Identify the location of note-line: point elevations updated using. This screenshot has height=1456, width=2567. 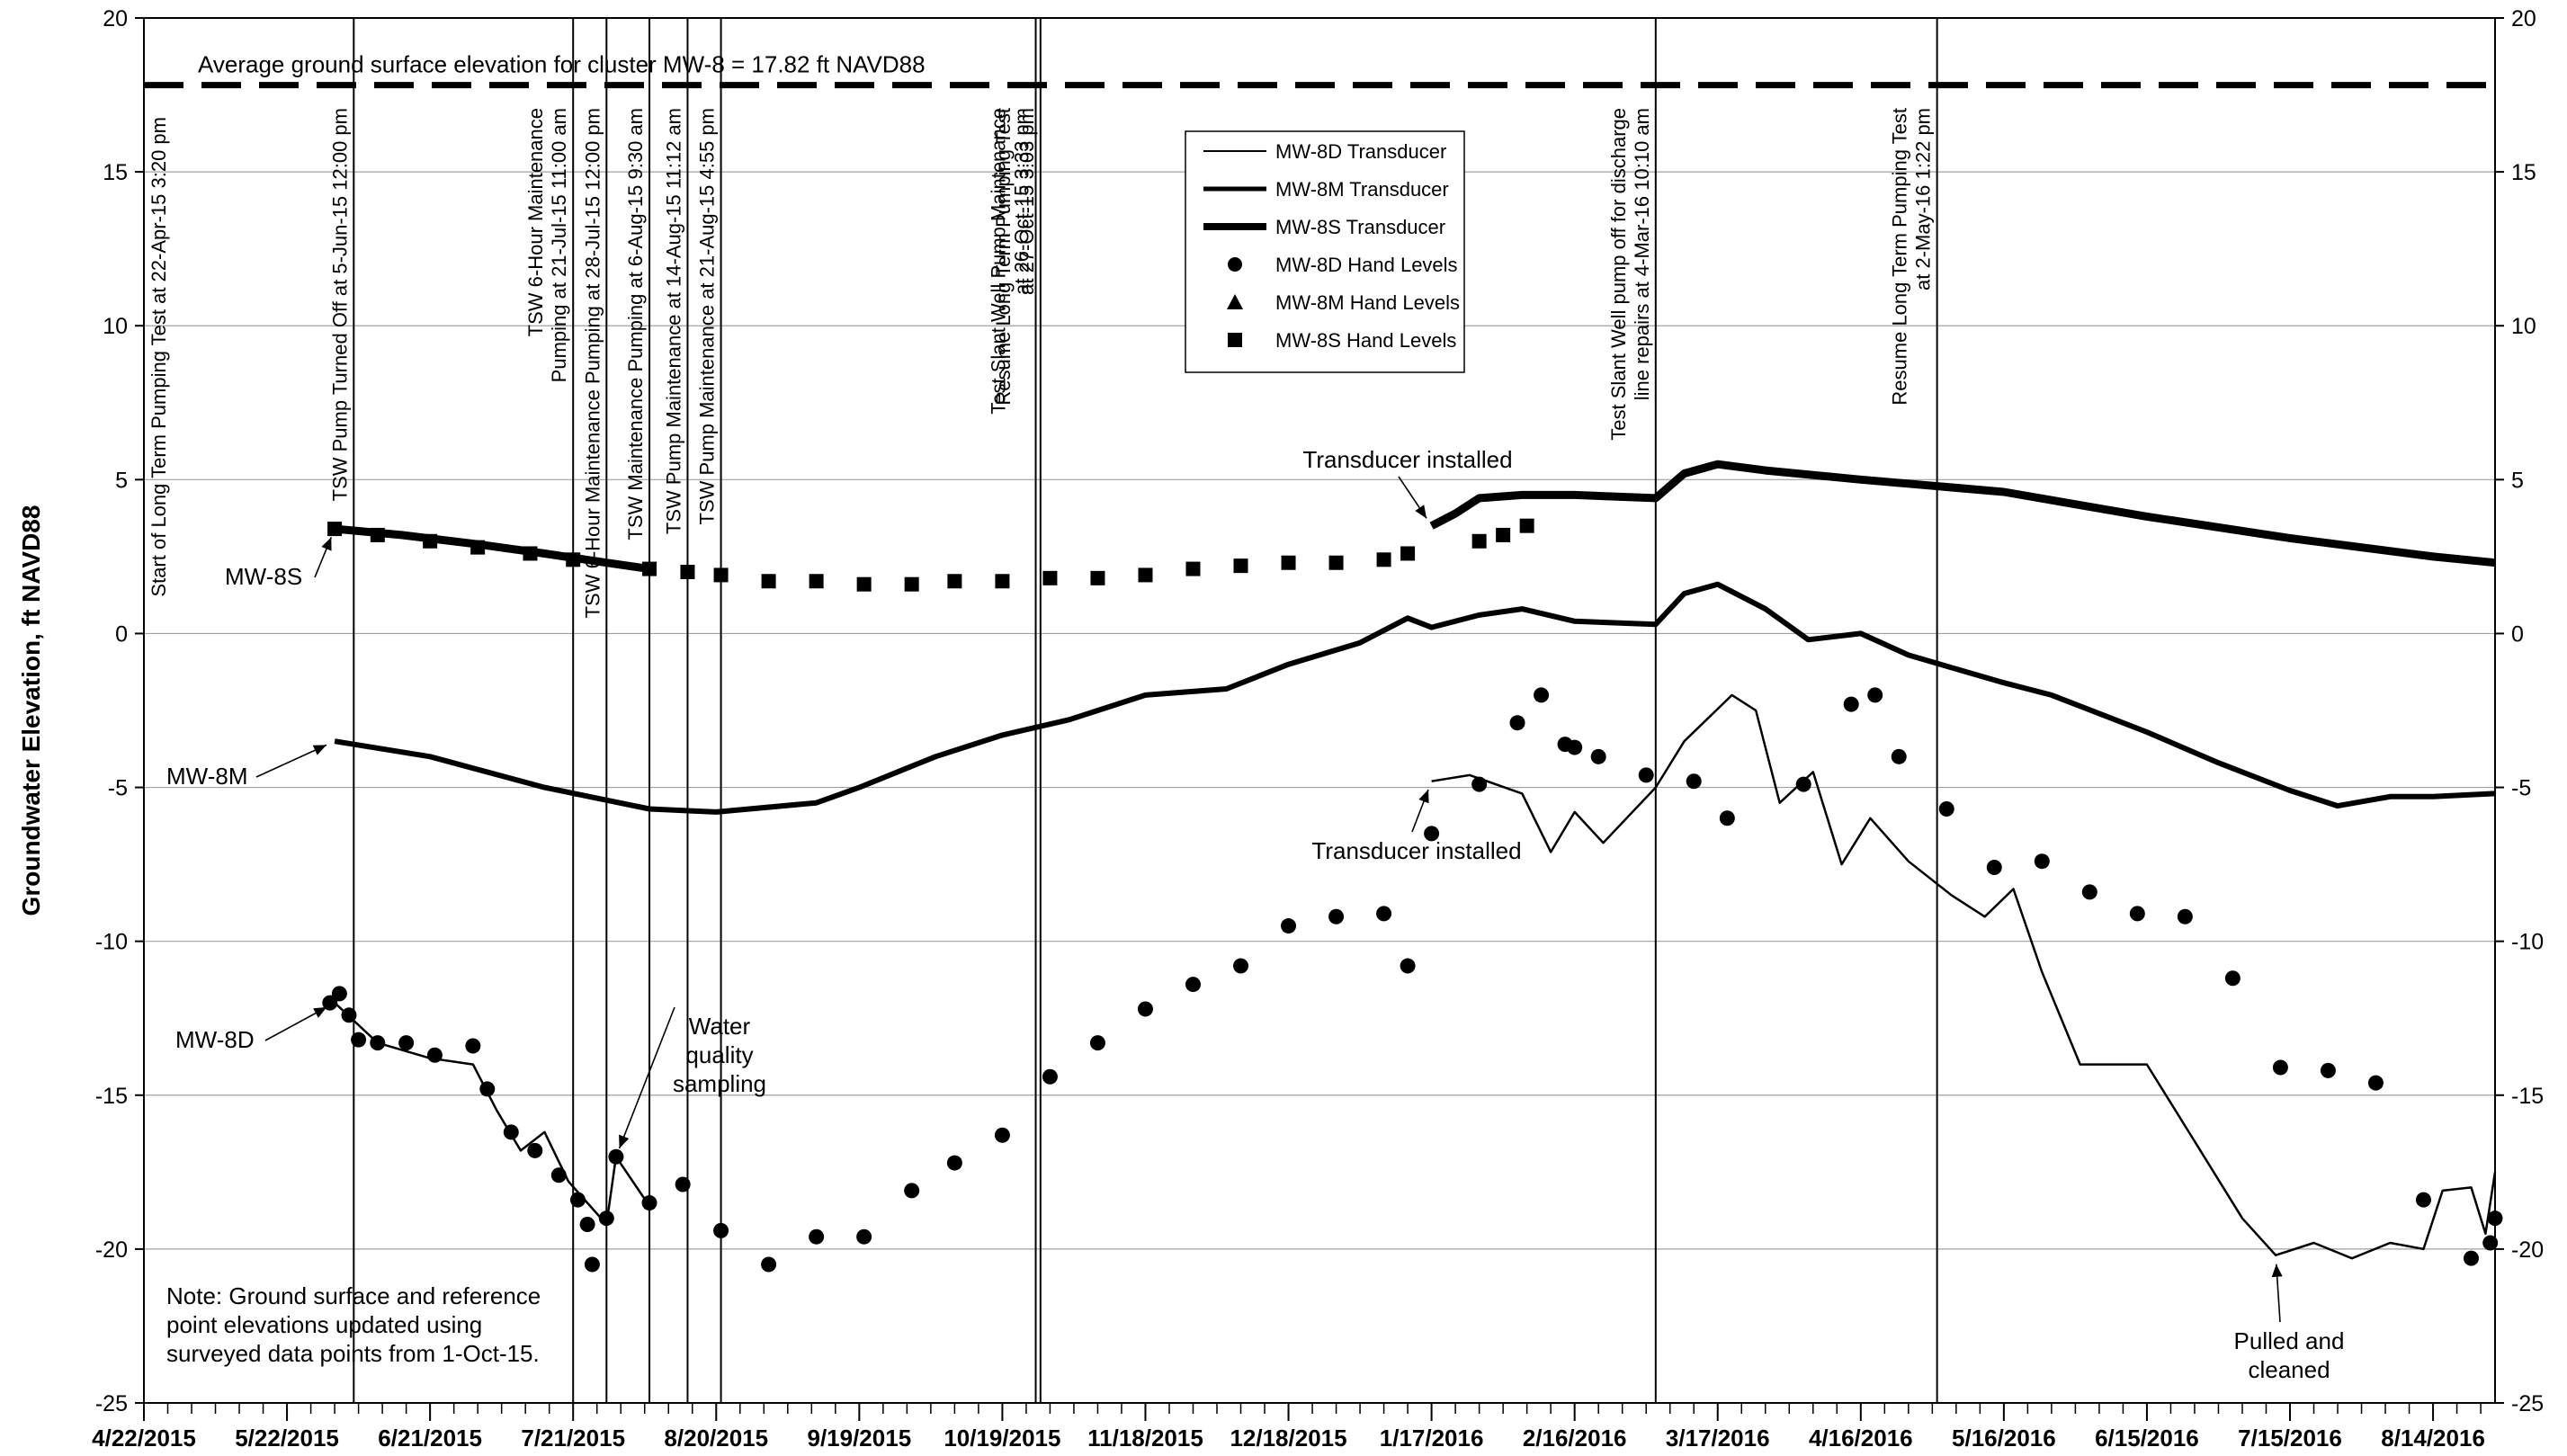
(324, 1324).